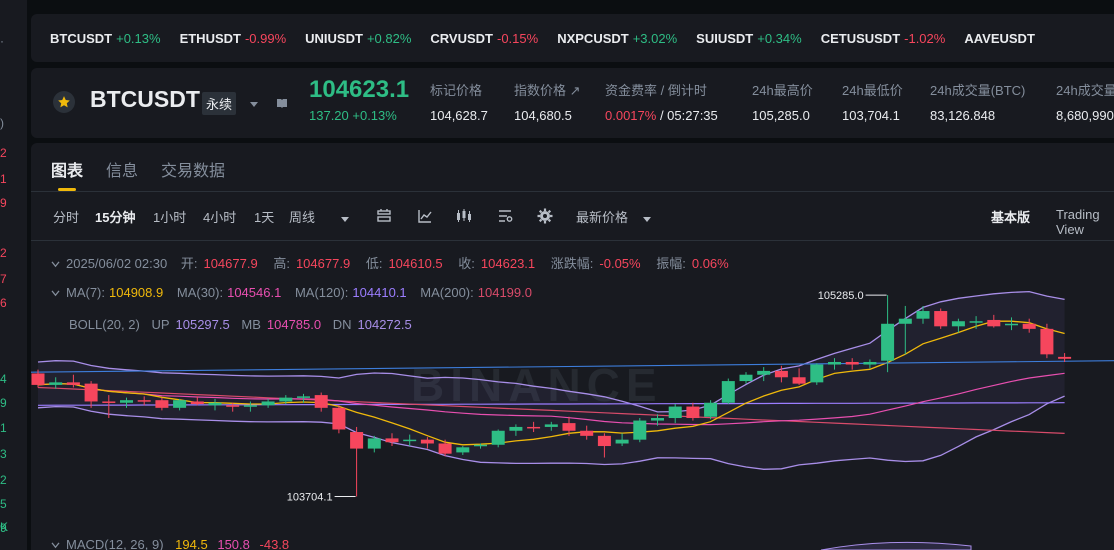 The image size is (1114, 550). Describe the element at coordinates (85, 292) in the screenshot. I see `ma7-label: MA(7):` at that location.